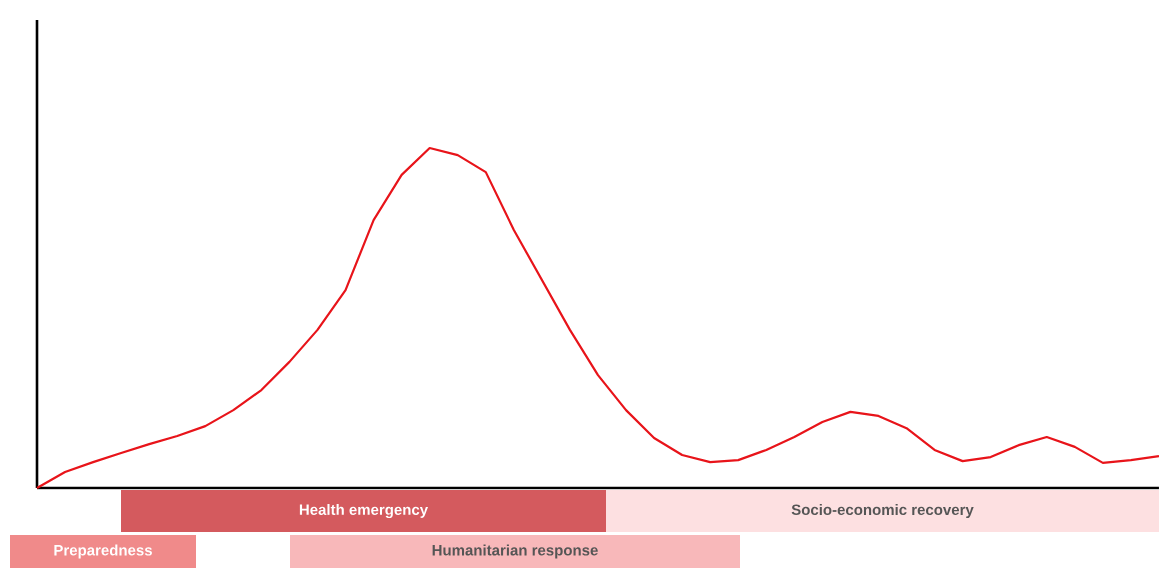 The width and height of the screenshot is (1159, 568). I want to click on text: Health emergency, so click(364, 511).